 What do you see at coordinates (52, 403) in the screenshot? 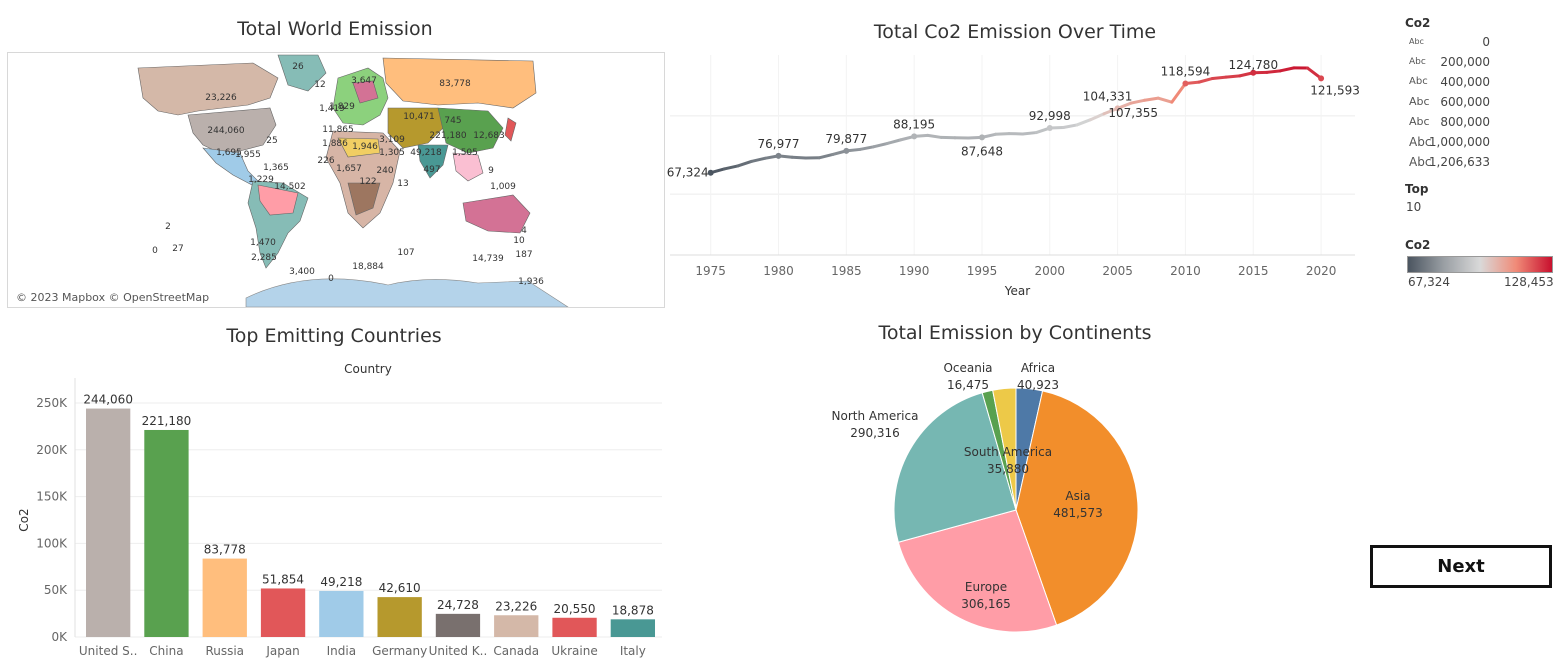
I see `bar-y-tick-label: 250K` at bounding box center [52, 403].